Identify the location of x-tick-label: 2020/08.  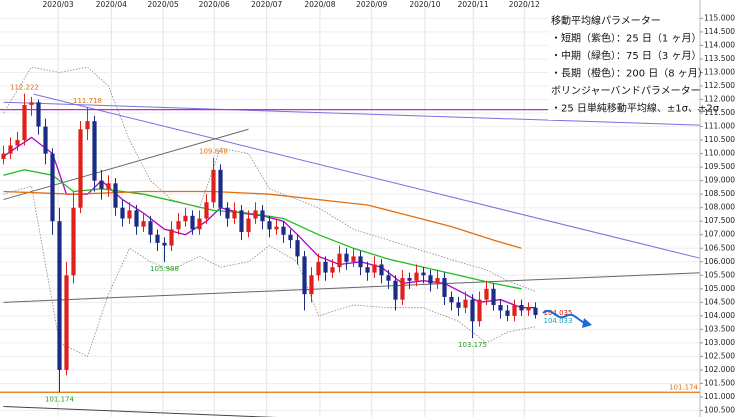
(319, 4).